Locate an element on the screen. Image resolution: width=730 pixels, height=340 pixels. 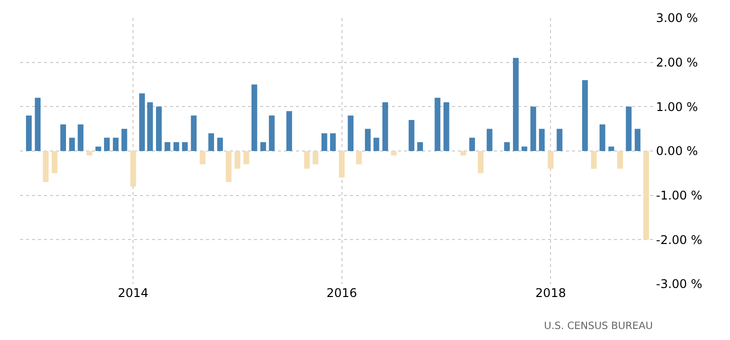
y-tick-label: 0.00 % is located at coordinates (677, 151).